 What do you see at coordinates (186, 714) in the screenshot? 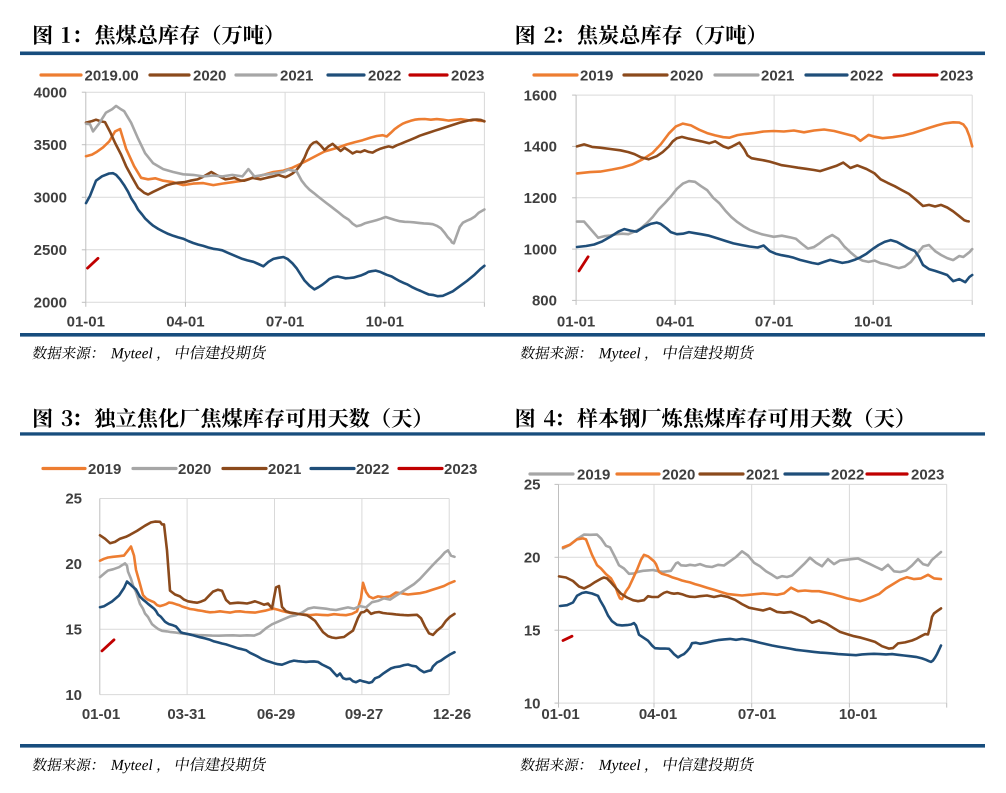
I see `svg-text: 03-31` at bounding box center [186, 714].